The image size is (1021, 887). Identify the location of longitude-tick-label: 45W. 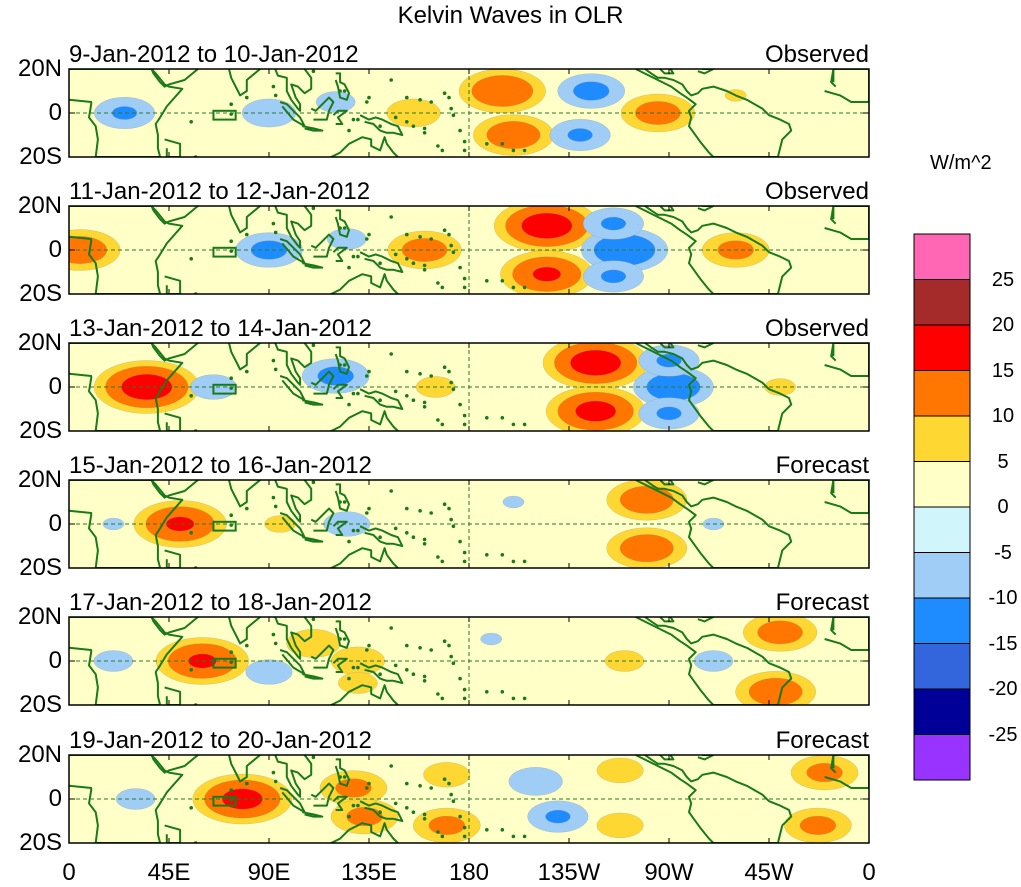
(769, 872).